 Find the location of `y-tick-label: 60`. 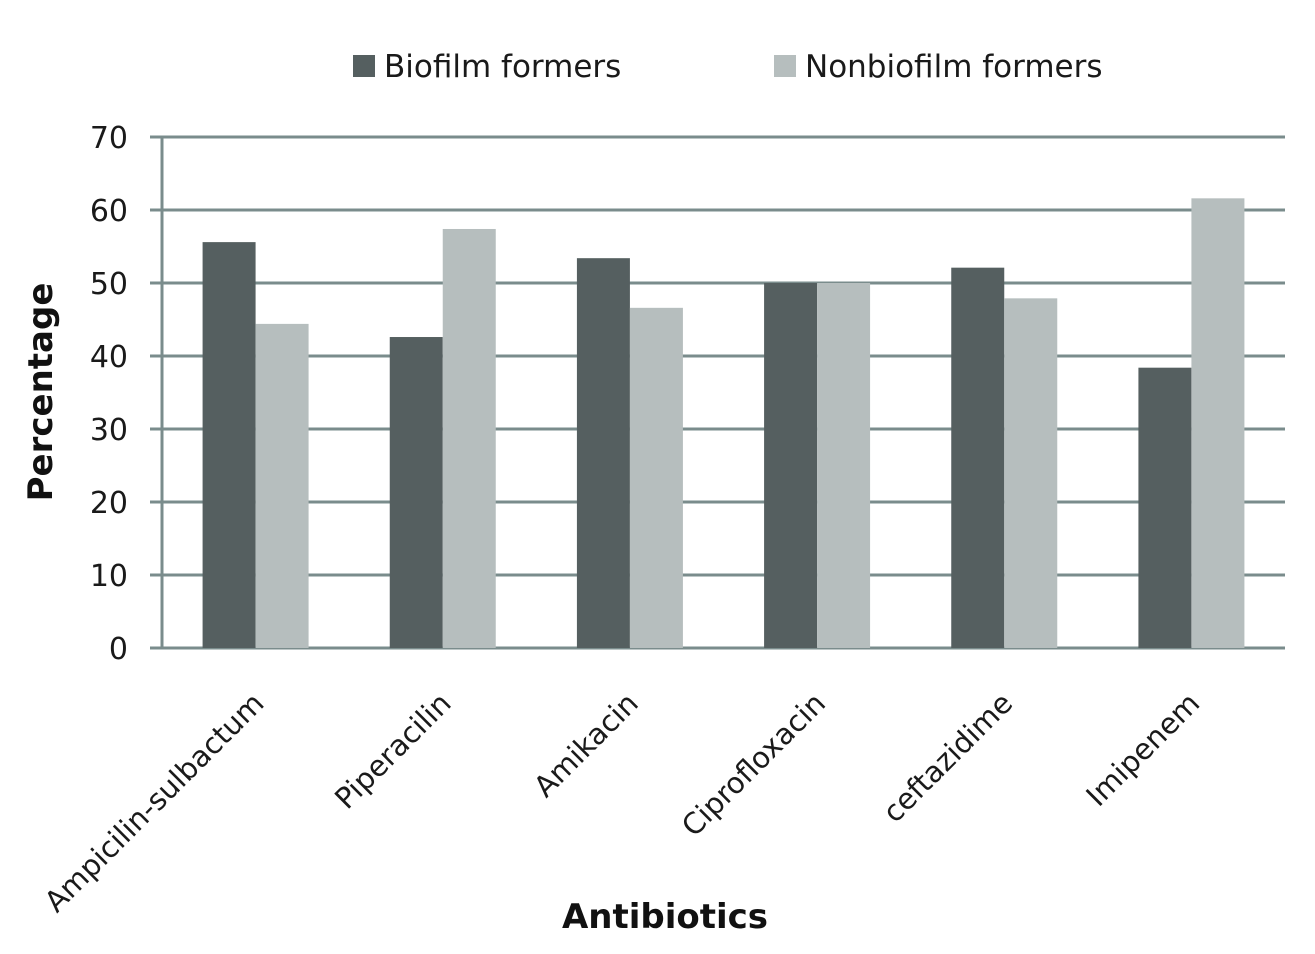

y-tick-label: 60 is located at coordinates (109, 211).